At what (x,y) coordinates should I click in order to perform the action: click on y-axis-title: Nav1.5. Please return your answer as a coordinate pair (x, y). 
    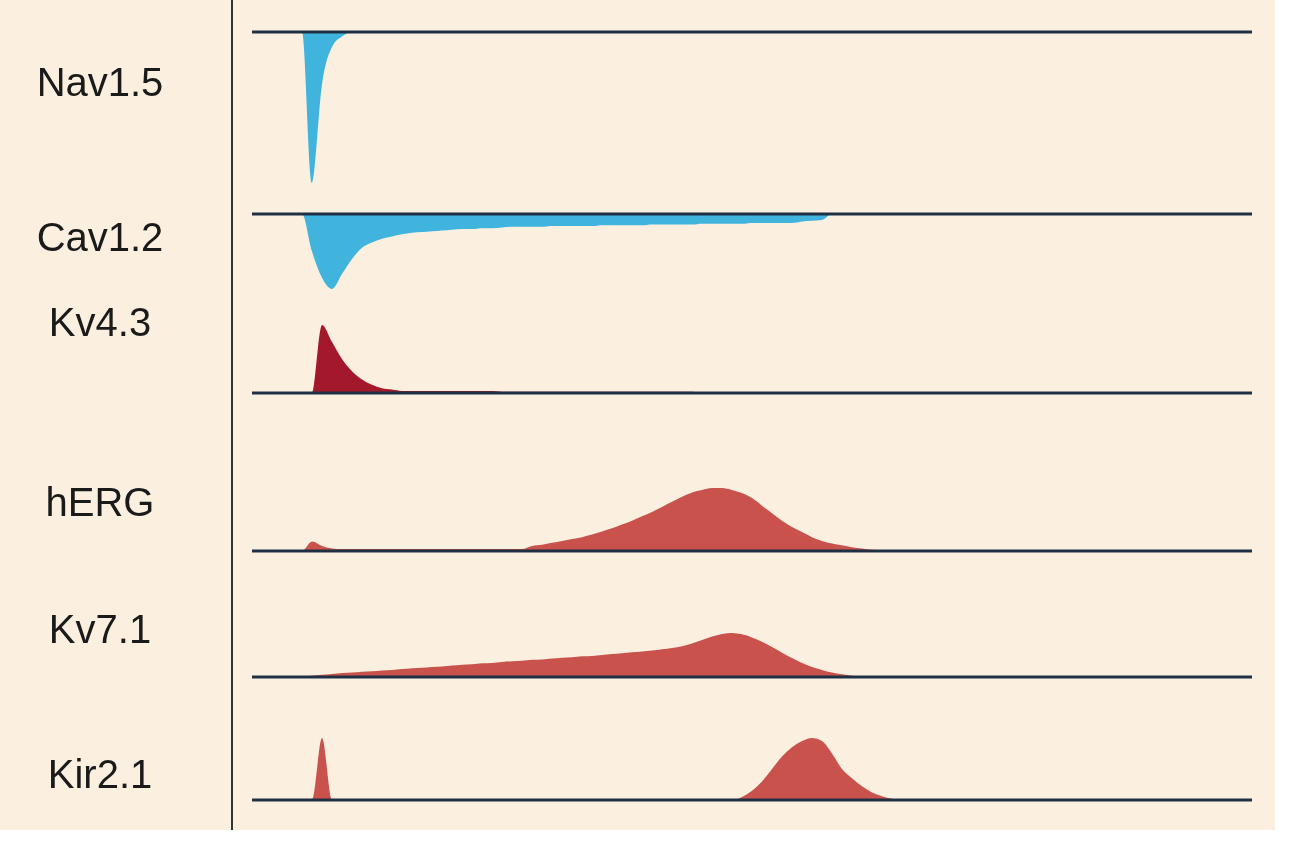
    Looking at the image, I should click on (100, 81).